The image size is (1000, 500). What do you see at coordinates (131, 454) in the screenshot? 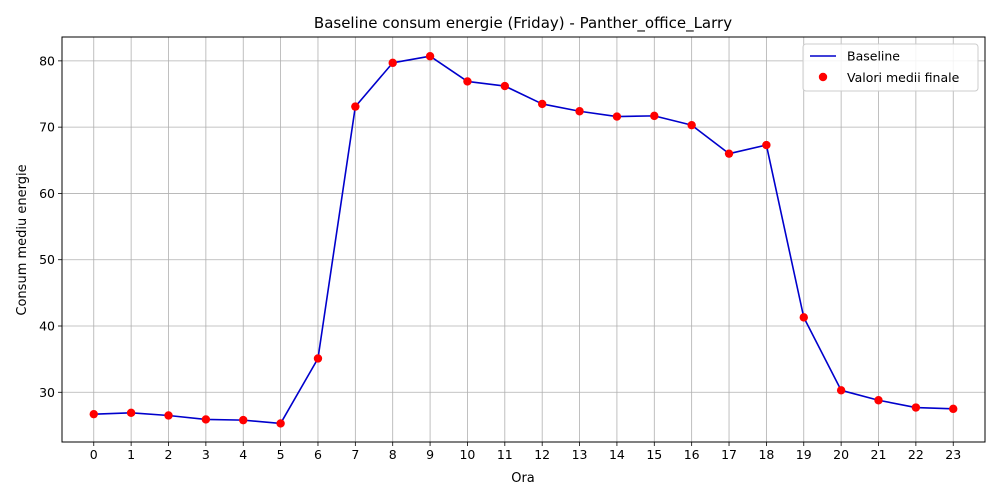
I see `x-tick-label: 1` at bounding box center [131, 454].